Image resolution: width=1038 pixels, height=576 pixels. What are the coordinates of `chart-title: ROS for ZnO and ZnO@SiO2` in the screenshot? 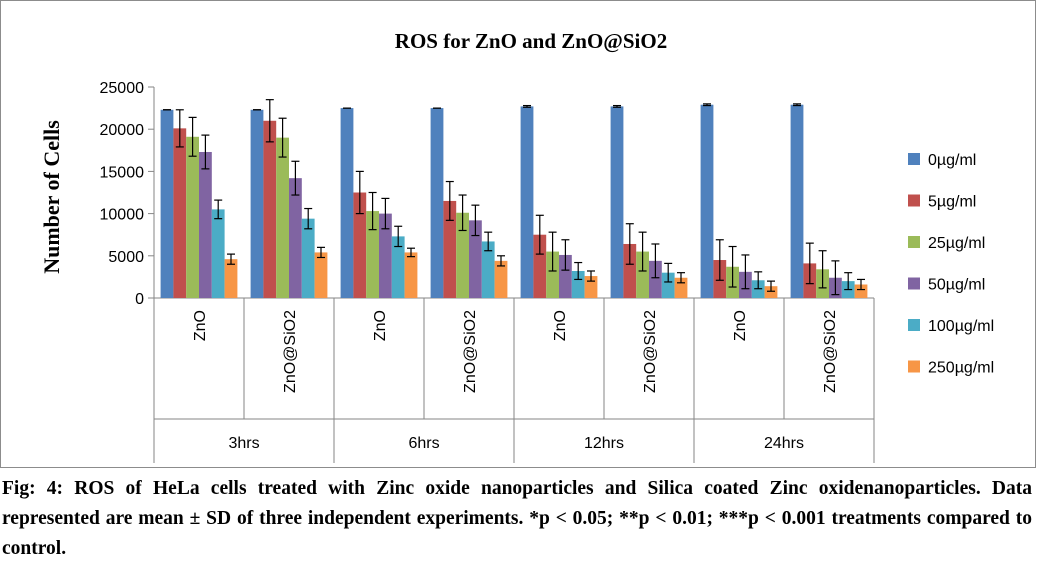 It's located at (531, 41).